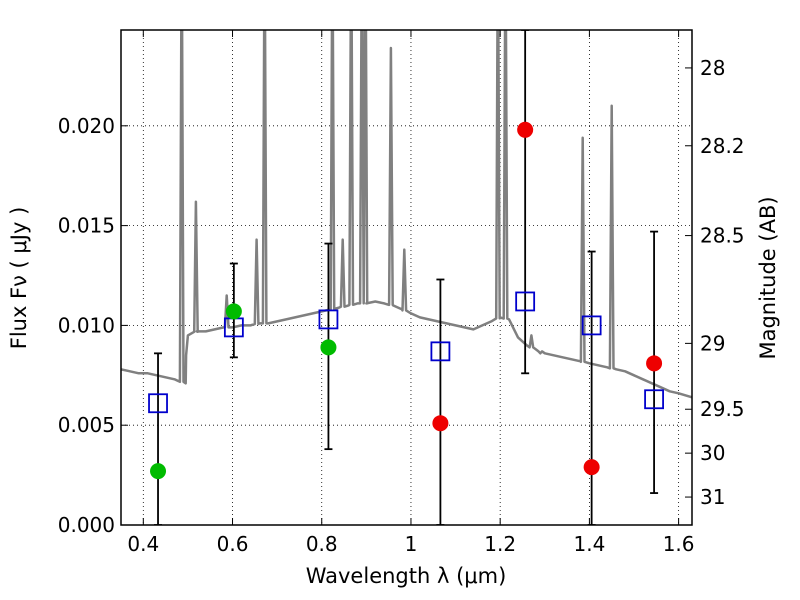 The width and height of the screenshot is (800, 600). I want to click on x-tick-label: 1.6, so click(679, 544).